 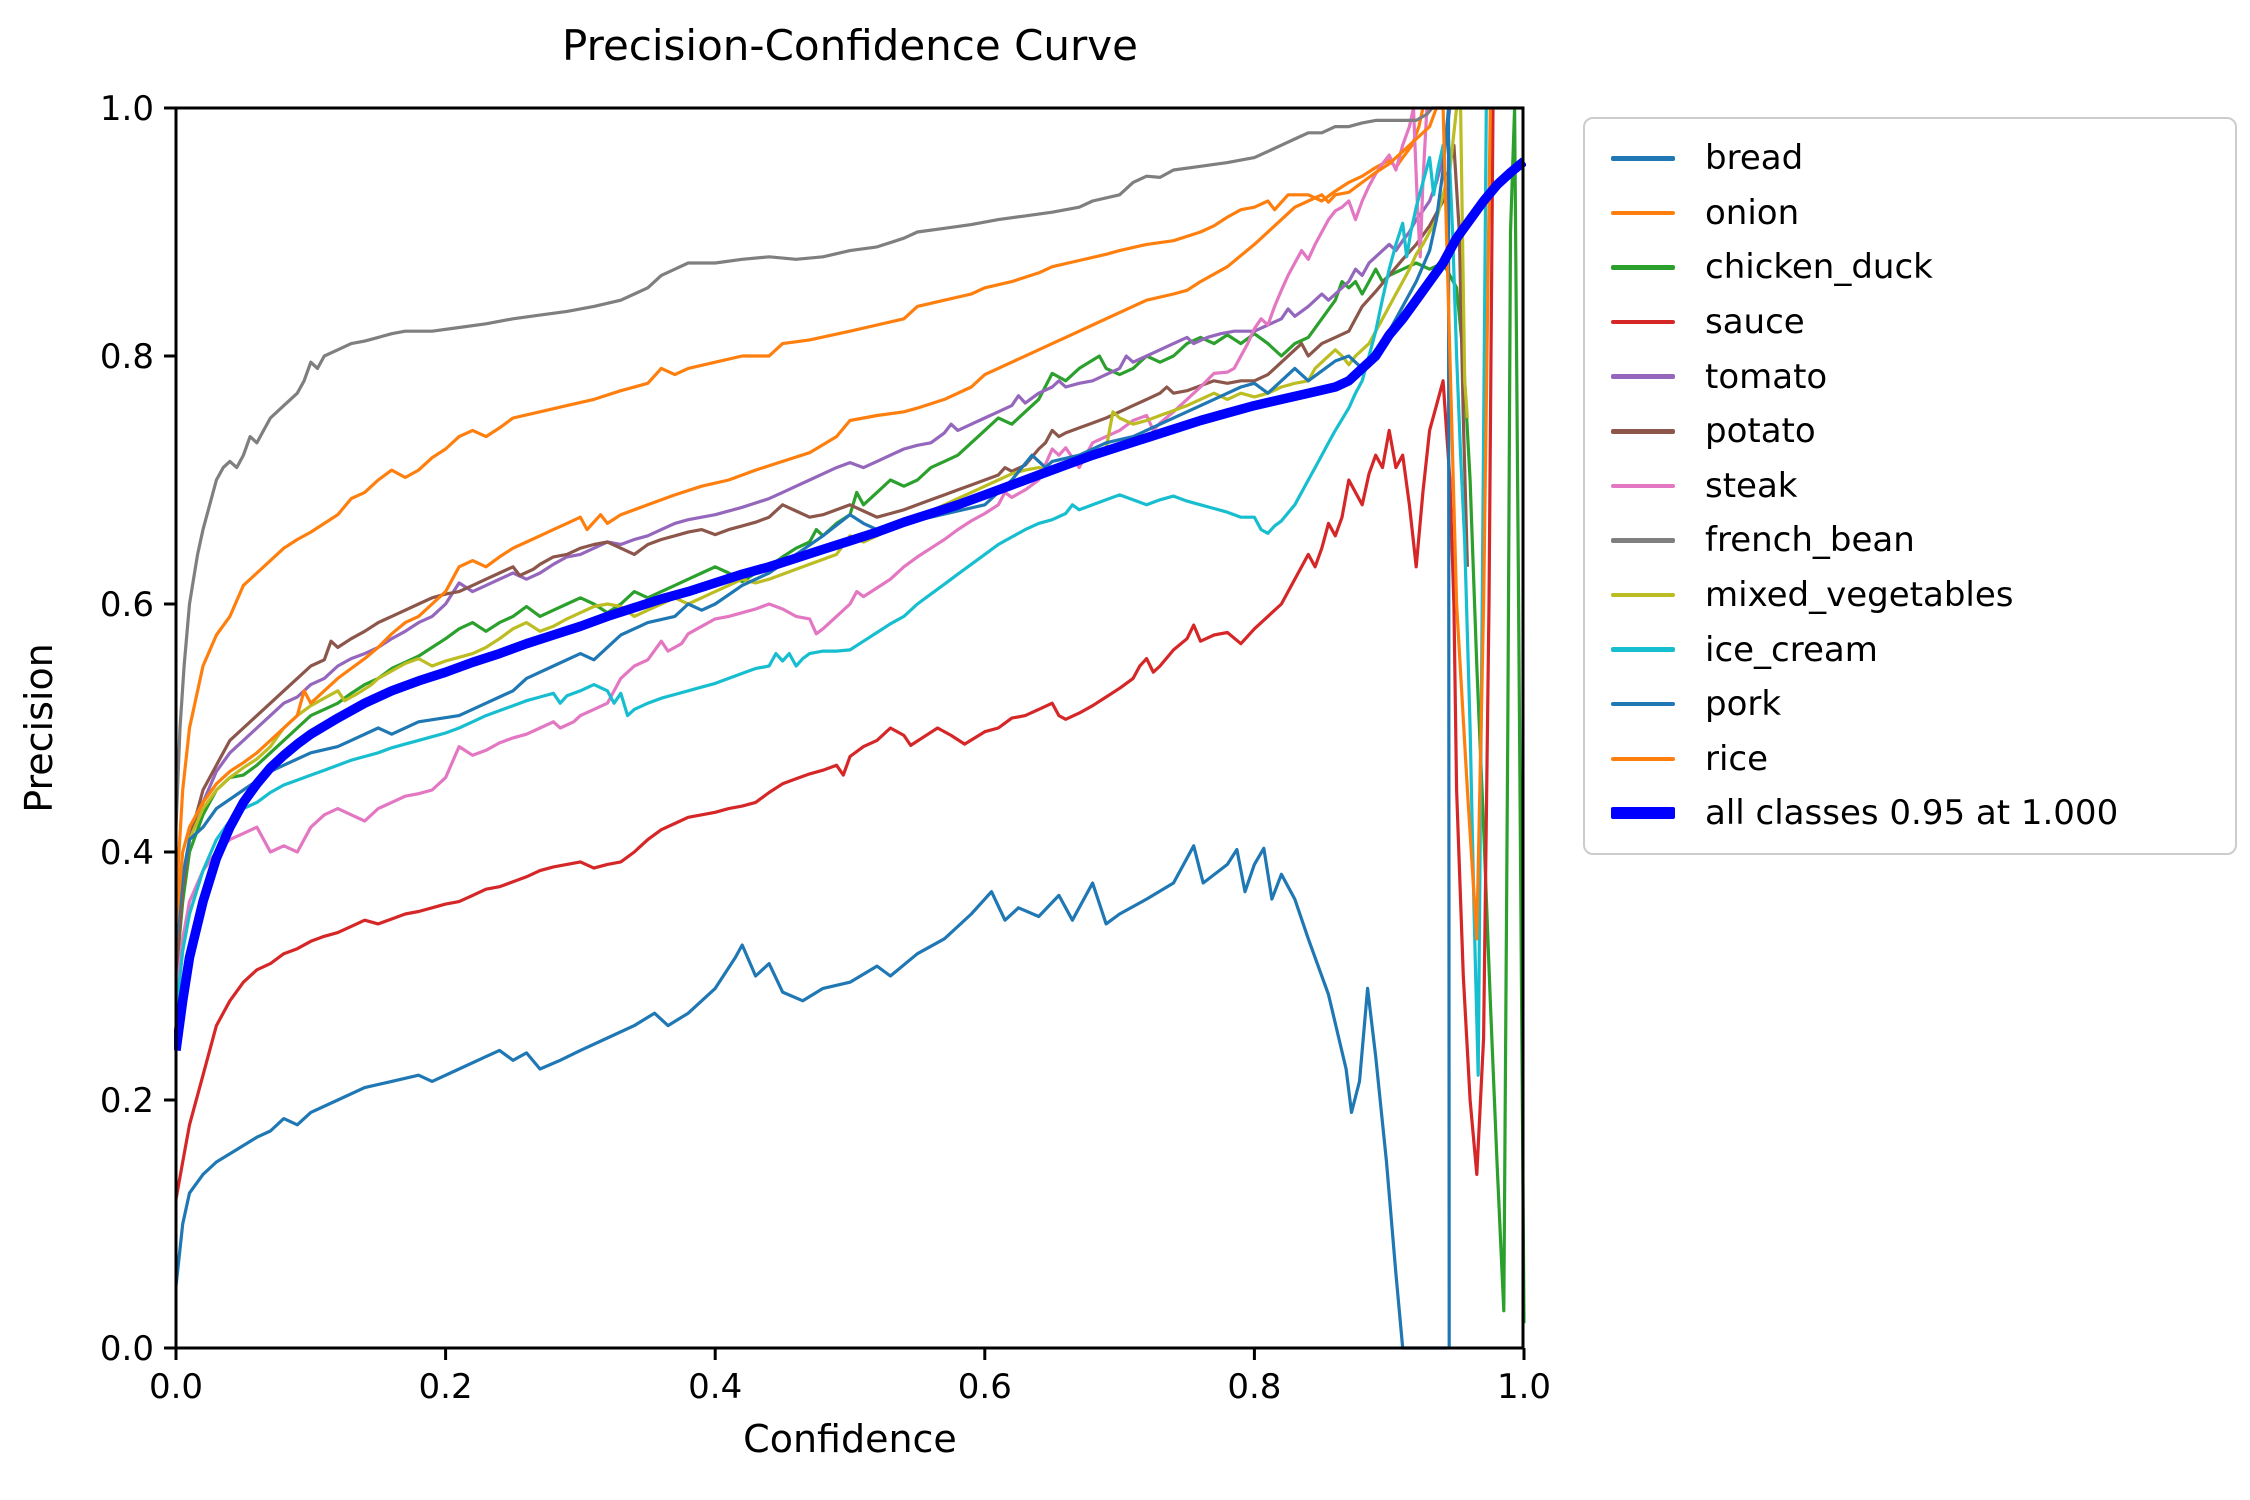 I want to click on legend-item-all-classes-0-95-at-1-000: all classes 0.95 at 1.000, so click(x=1923, y=813).